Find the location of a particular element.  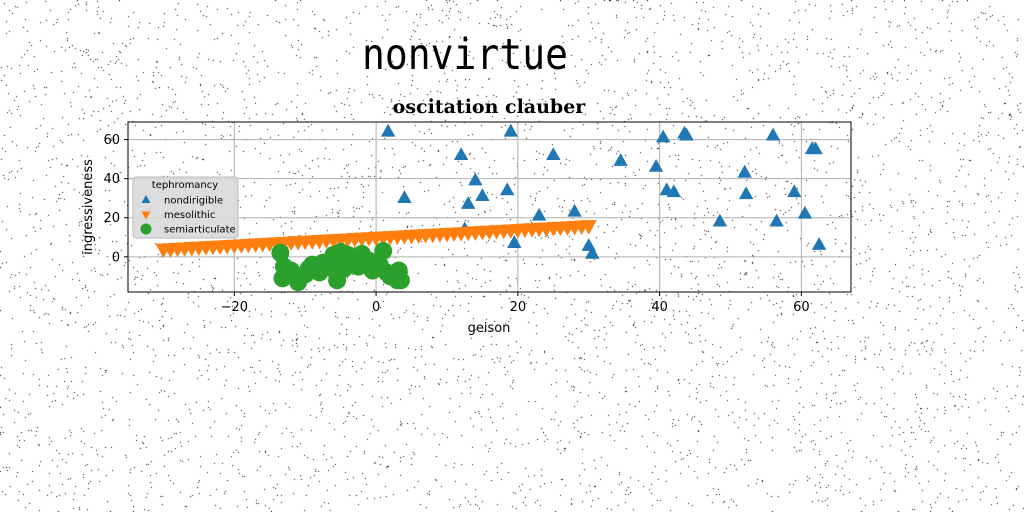

x-tick-label: 0 is located at coordinates (376, 307).